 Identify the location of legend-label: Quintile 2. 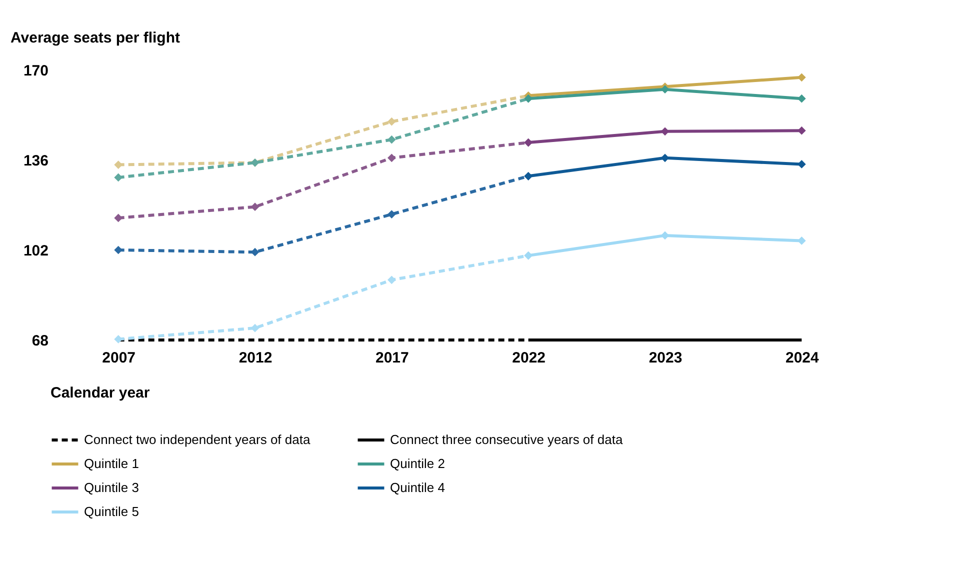
(417, 463).